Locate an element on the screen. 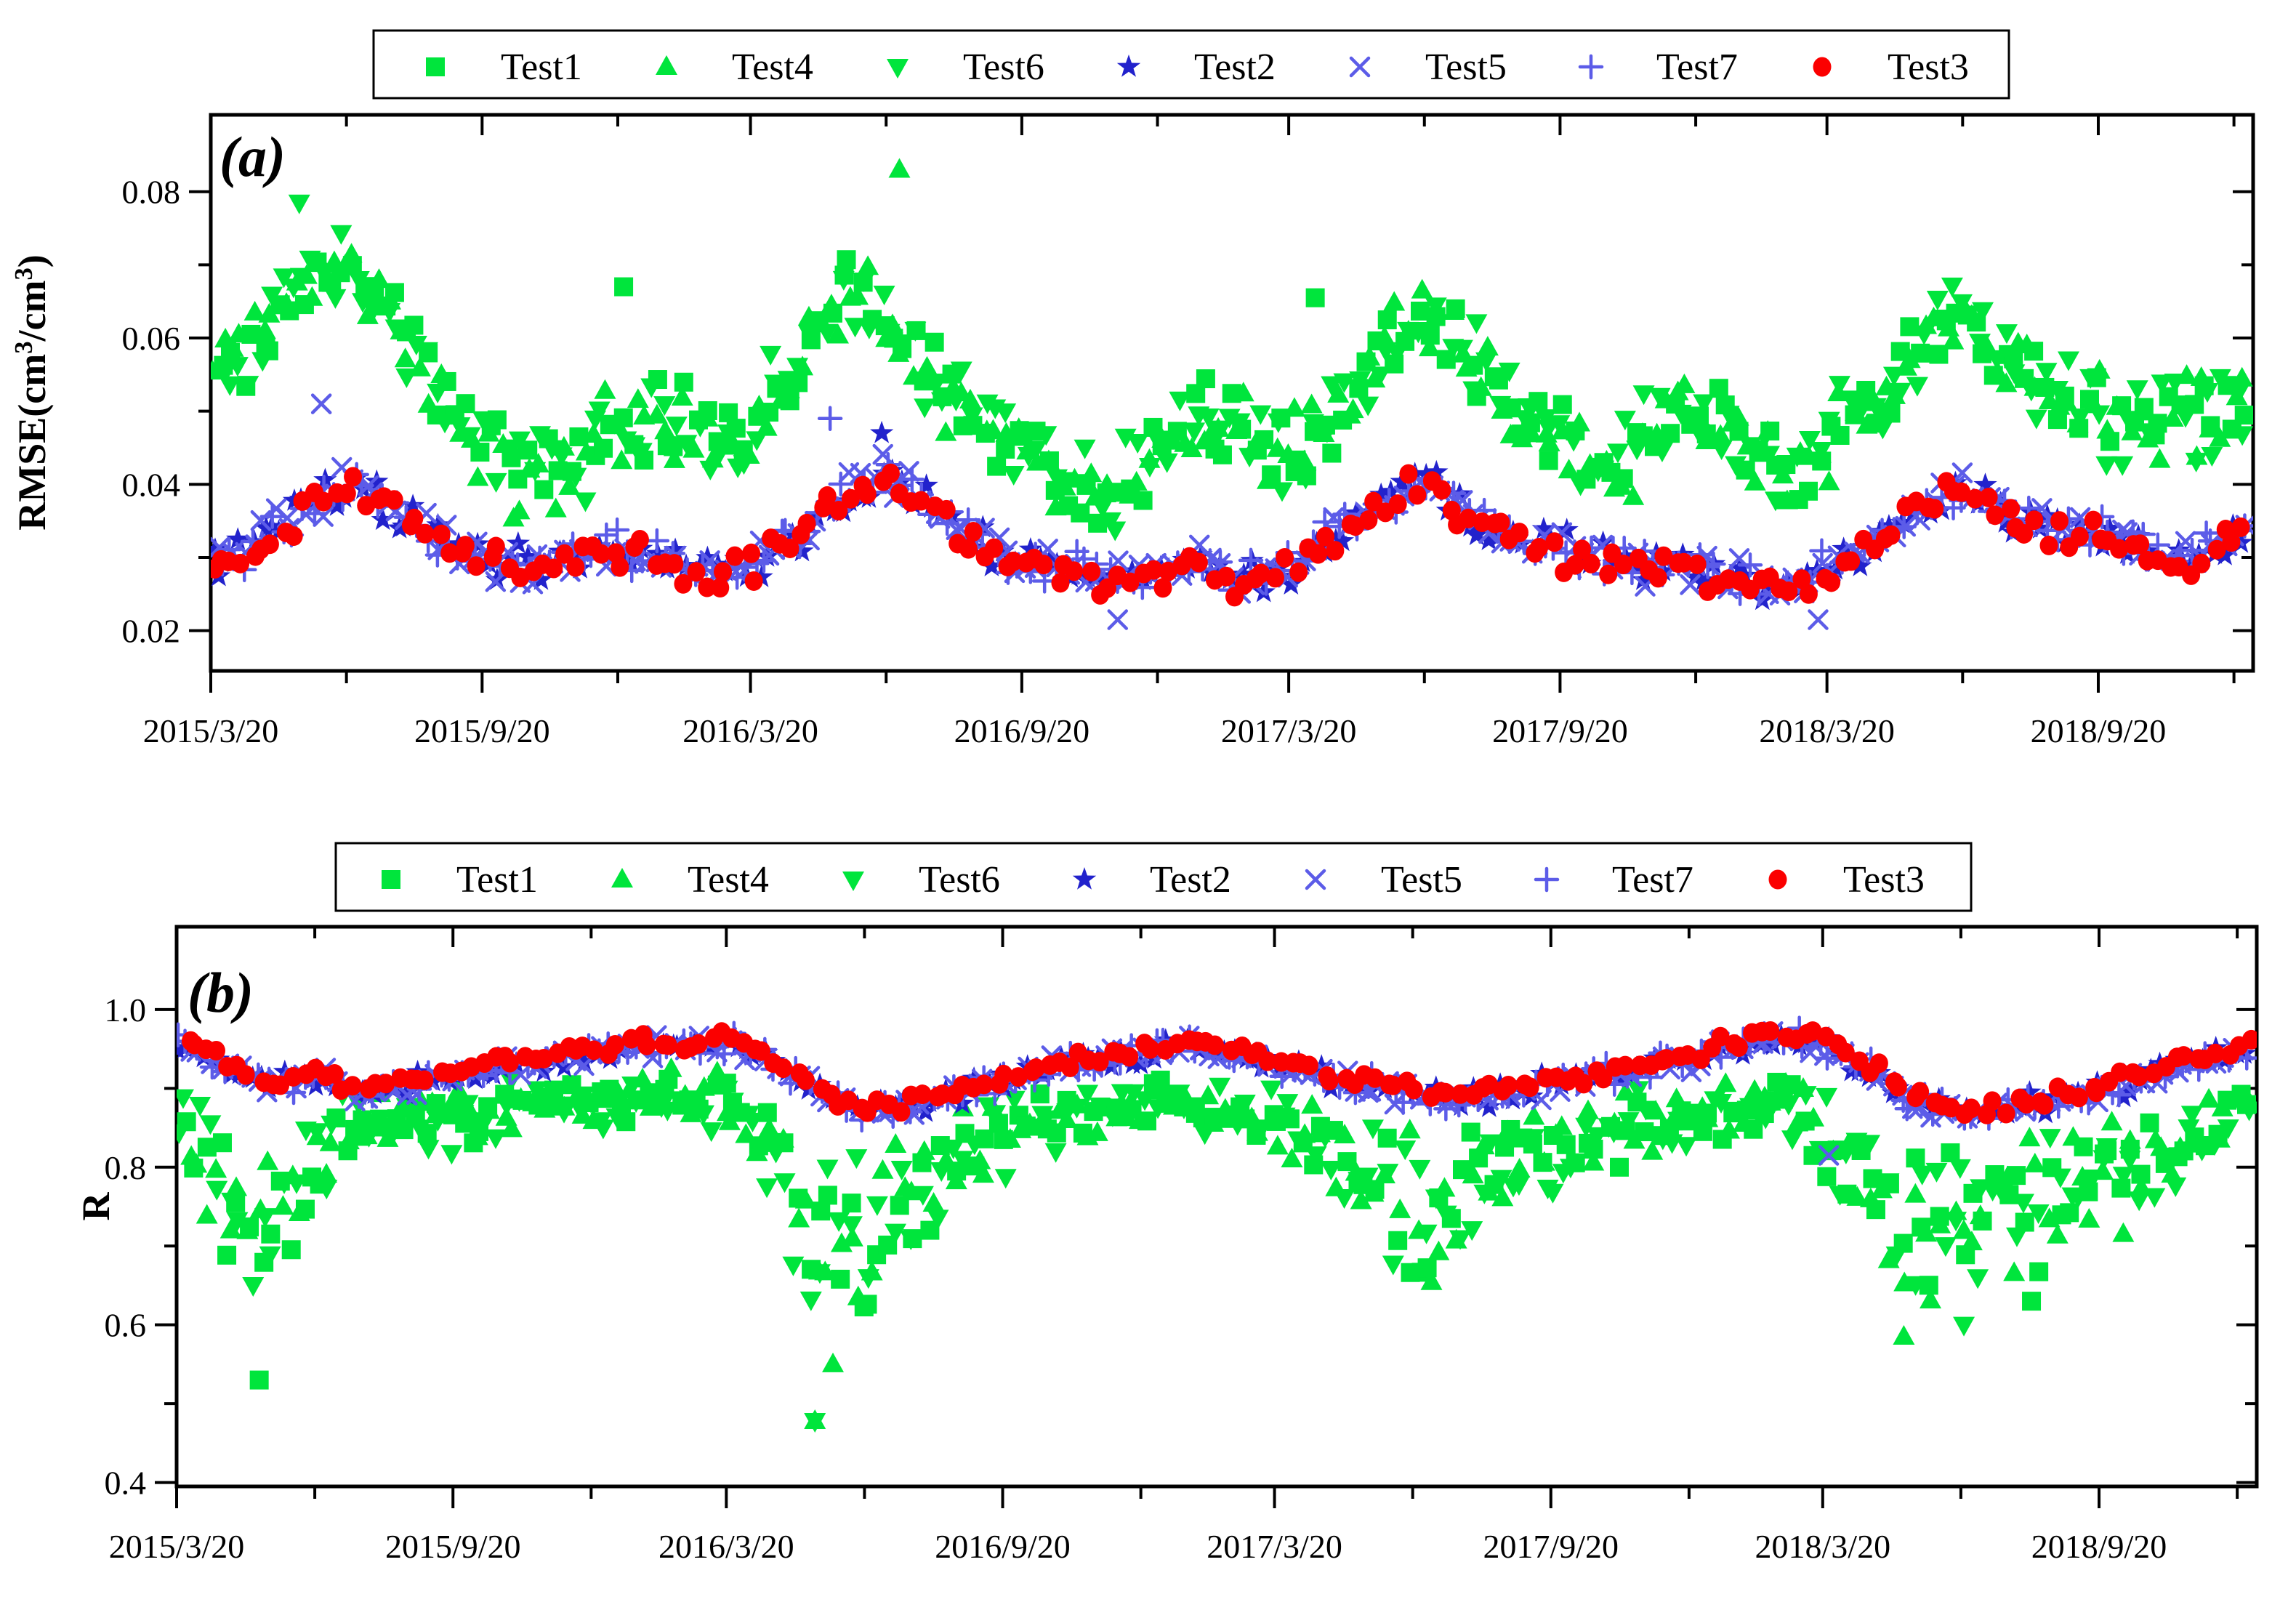 This screenshot has width=2296, height=1610. y-axis-title: R is located at coordinates (96, 1206).